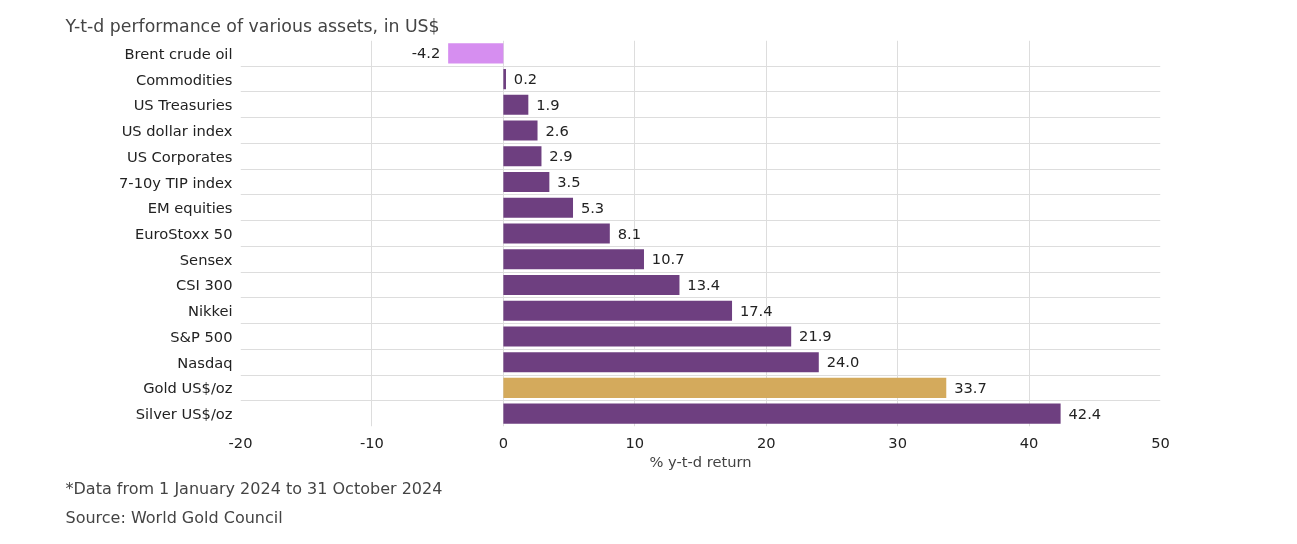 This screenshot has width=1297, height=544. I want to click on data-label: 24.0, so click(843, 362).